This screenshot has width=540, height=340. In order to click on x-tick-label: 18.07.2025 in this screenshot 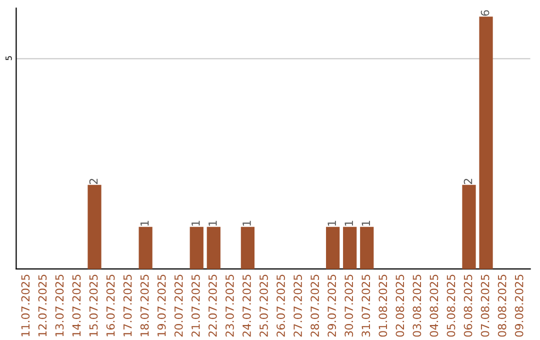, I will do `click(144, 305)`.